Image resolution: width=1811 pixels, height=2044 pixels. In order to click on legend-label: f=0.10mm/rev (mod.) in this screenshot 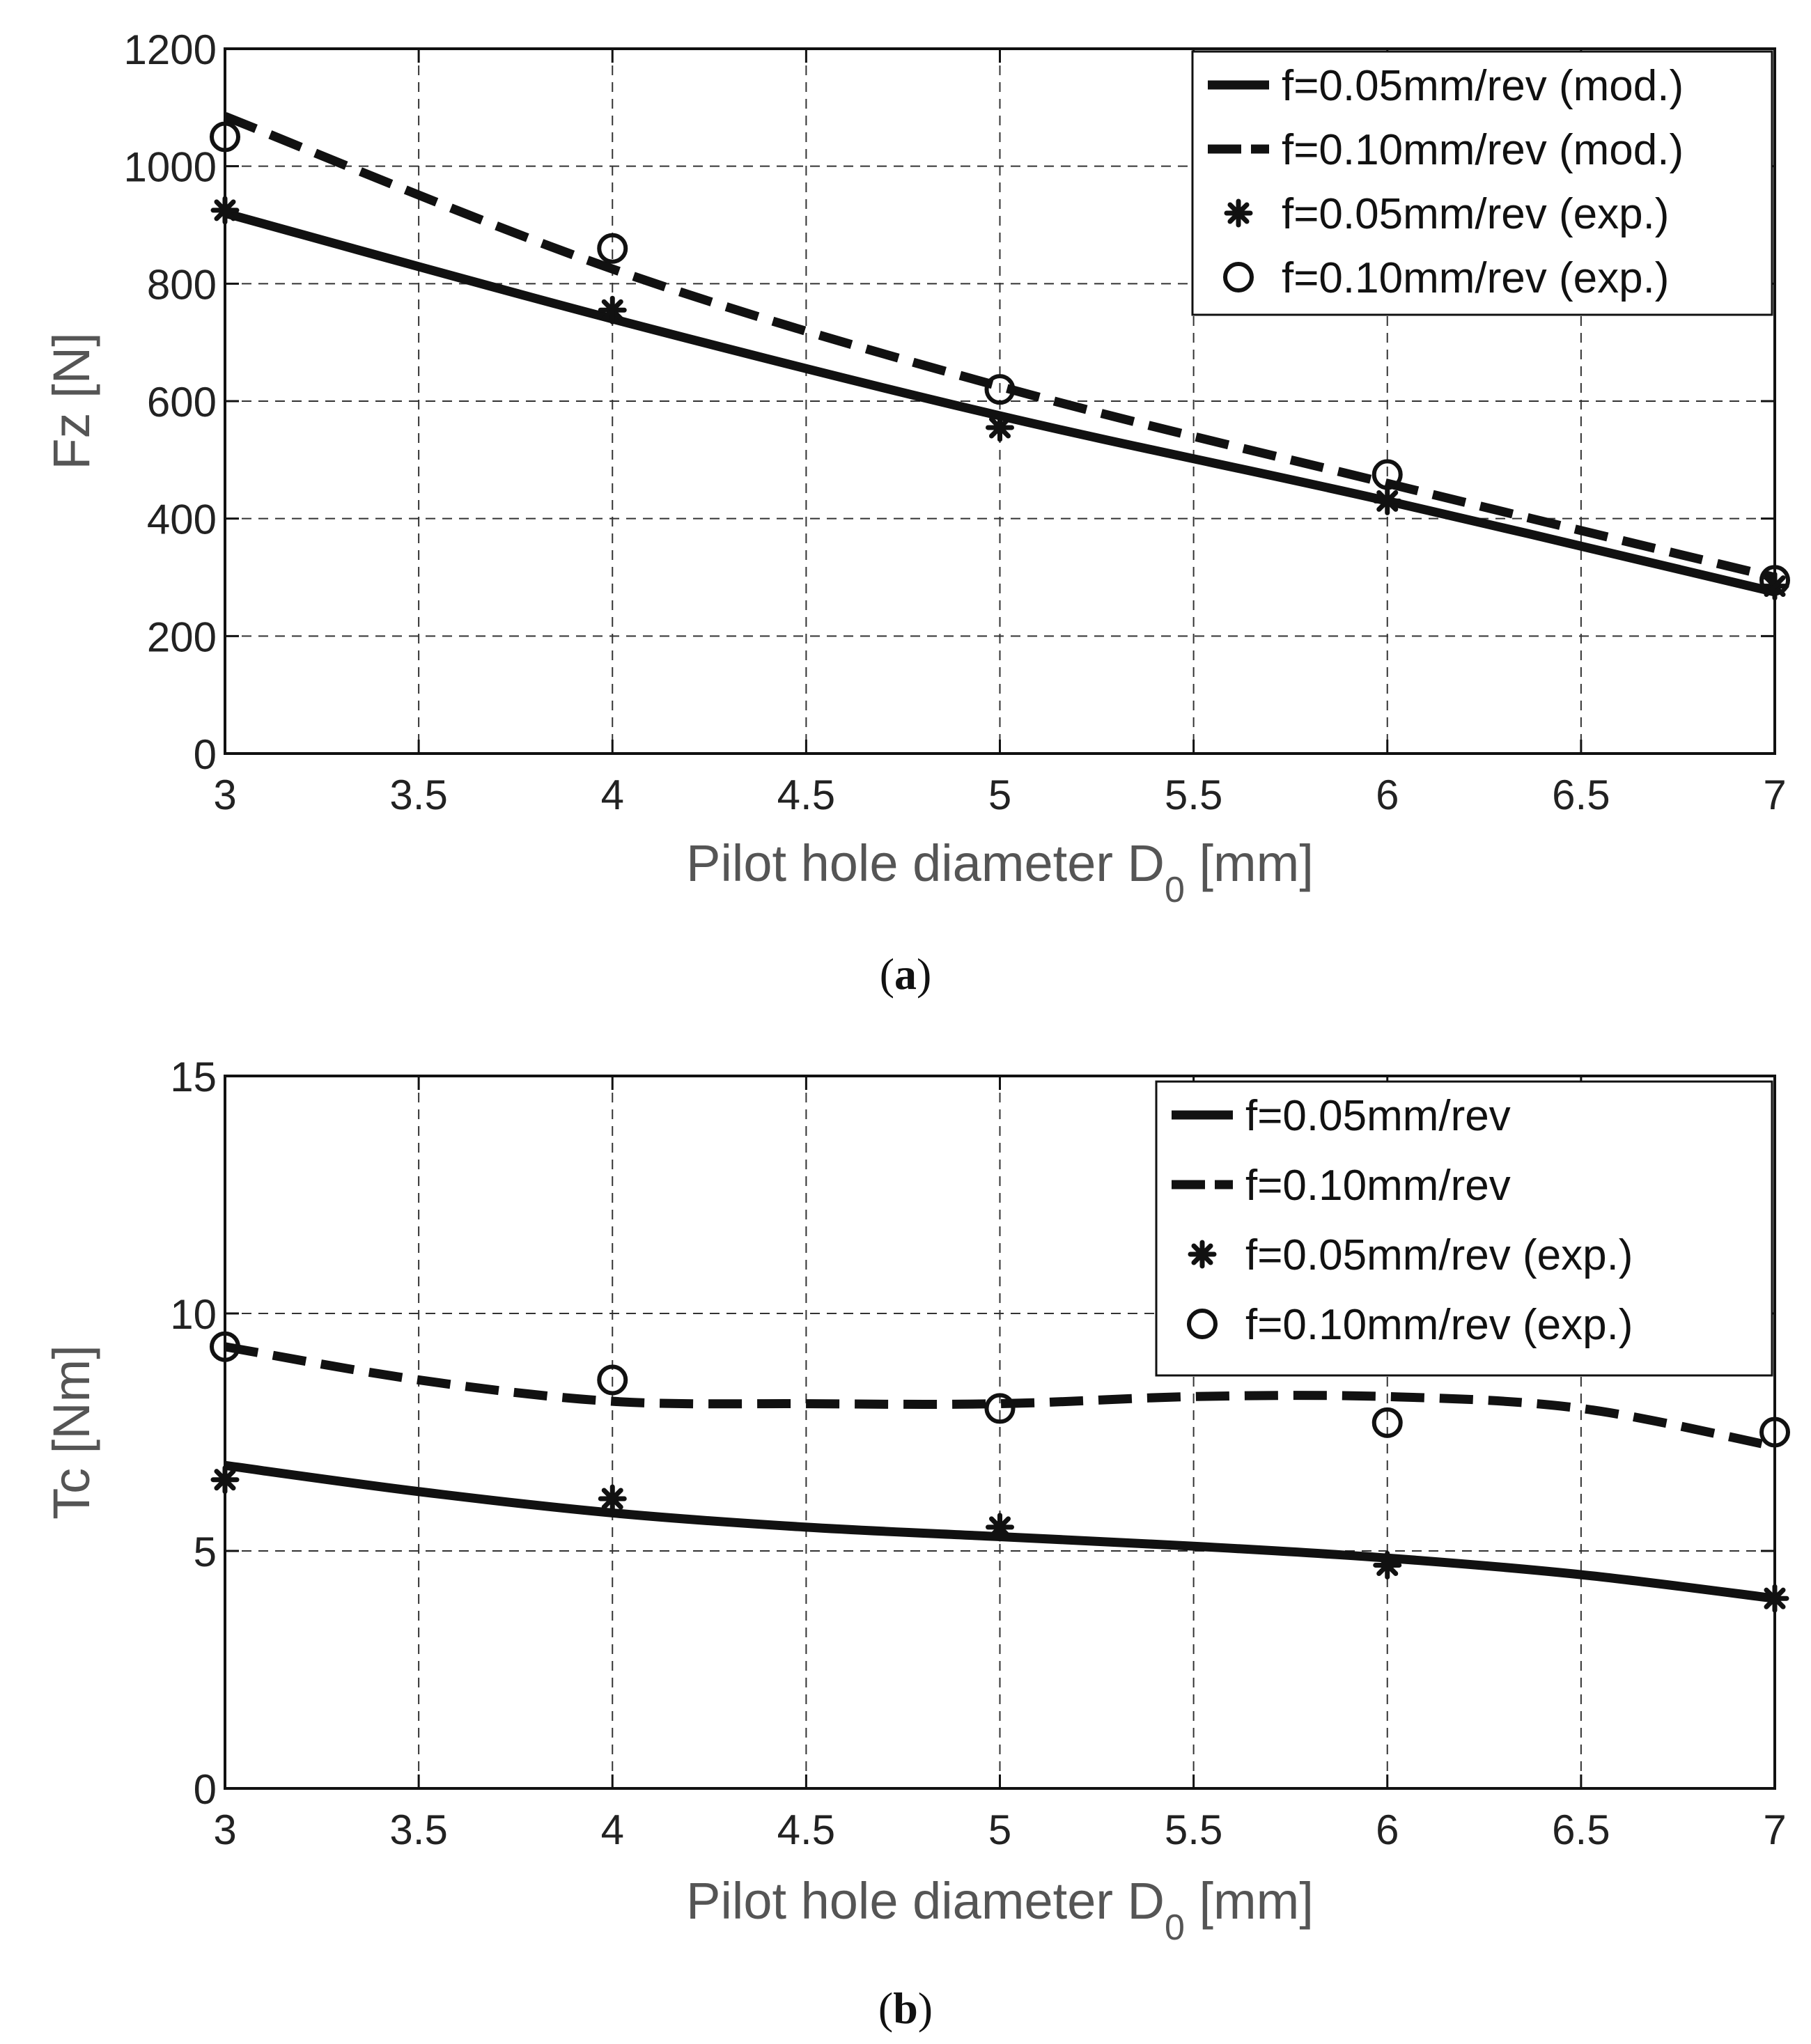, I will do `click(1483, 150)`.